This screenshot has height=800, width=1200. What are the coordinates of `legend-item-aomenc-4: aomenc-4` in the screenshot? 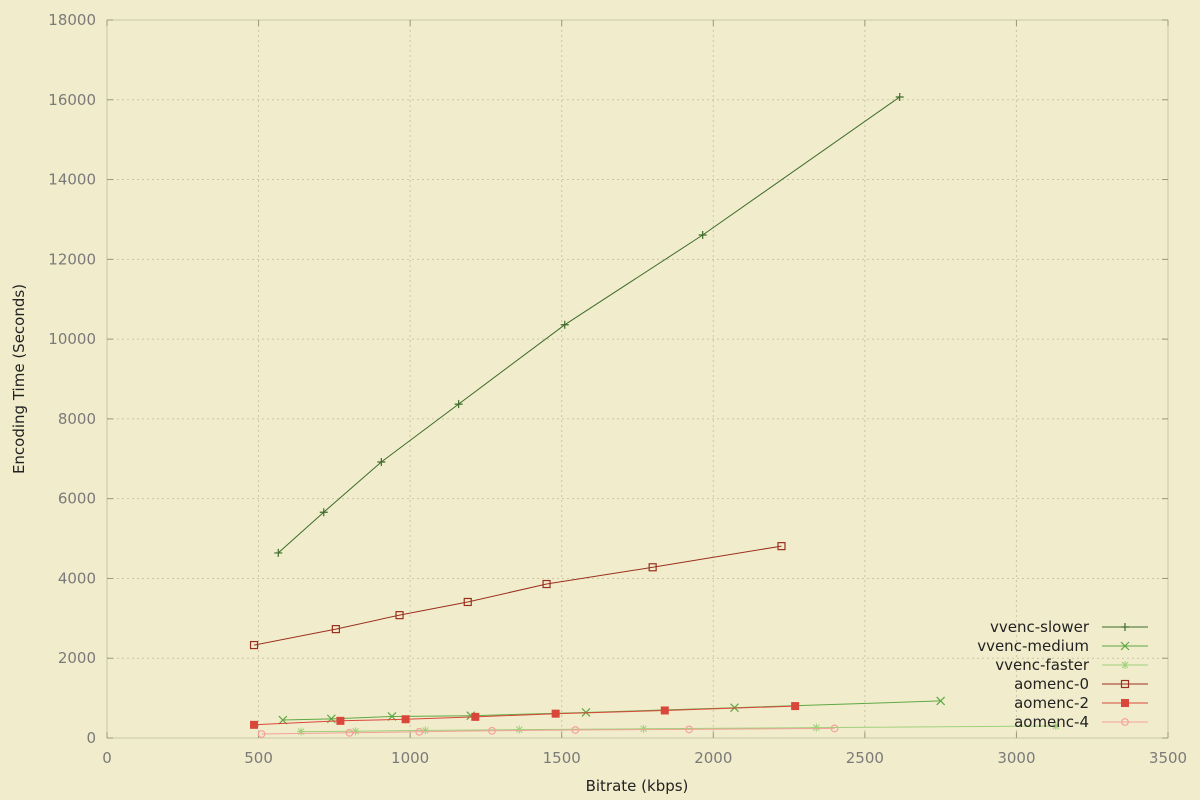 It's located at (1081, 722).